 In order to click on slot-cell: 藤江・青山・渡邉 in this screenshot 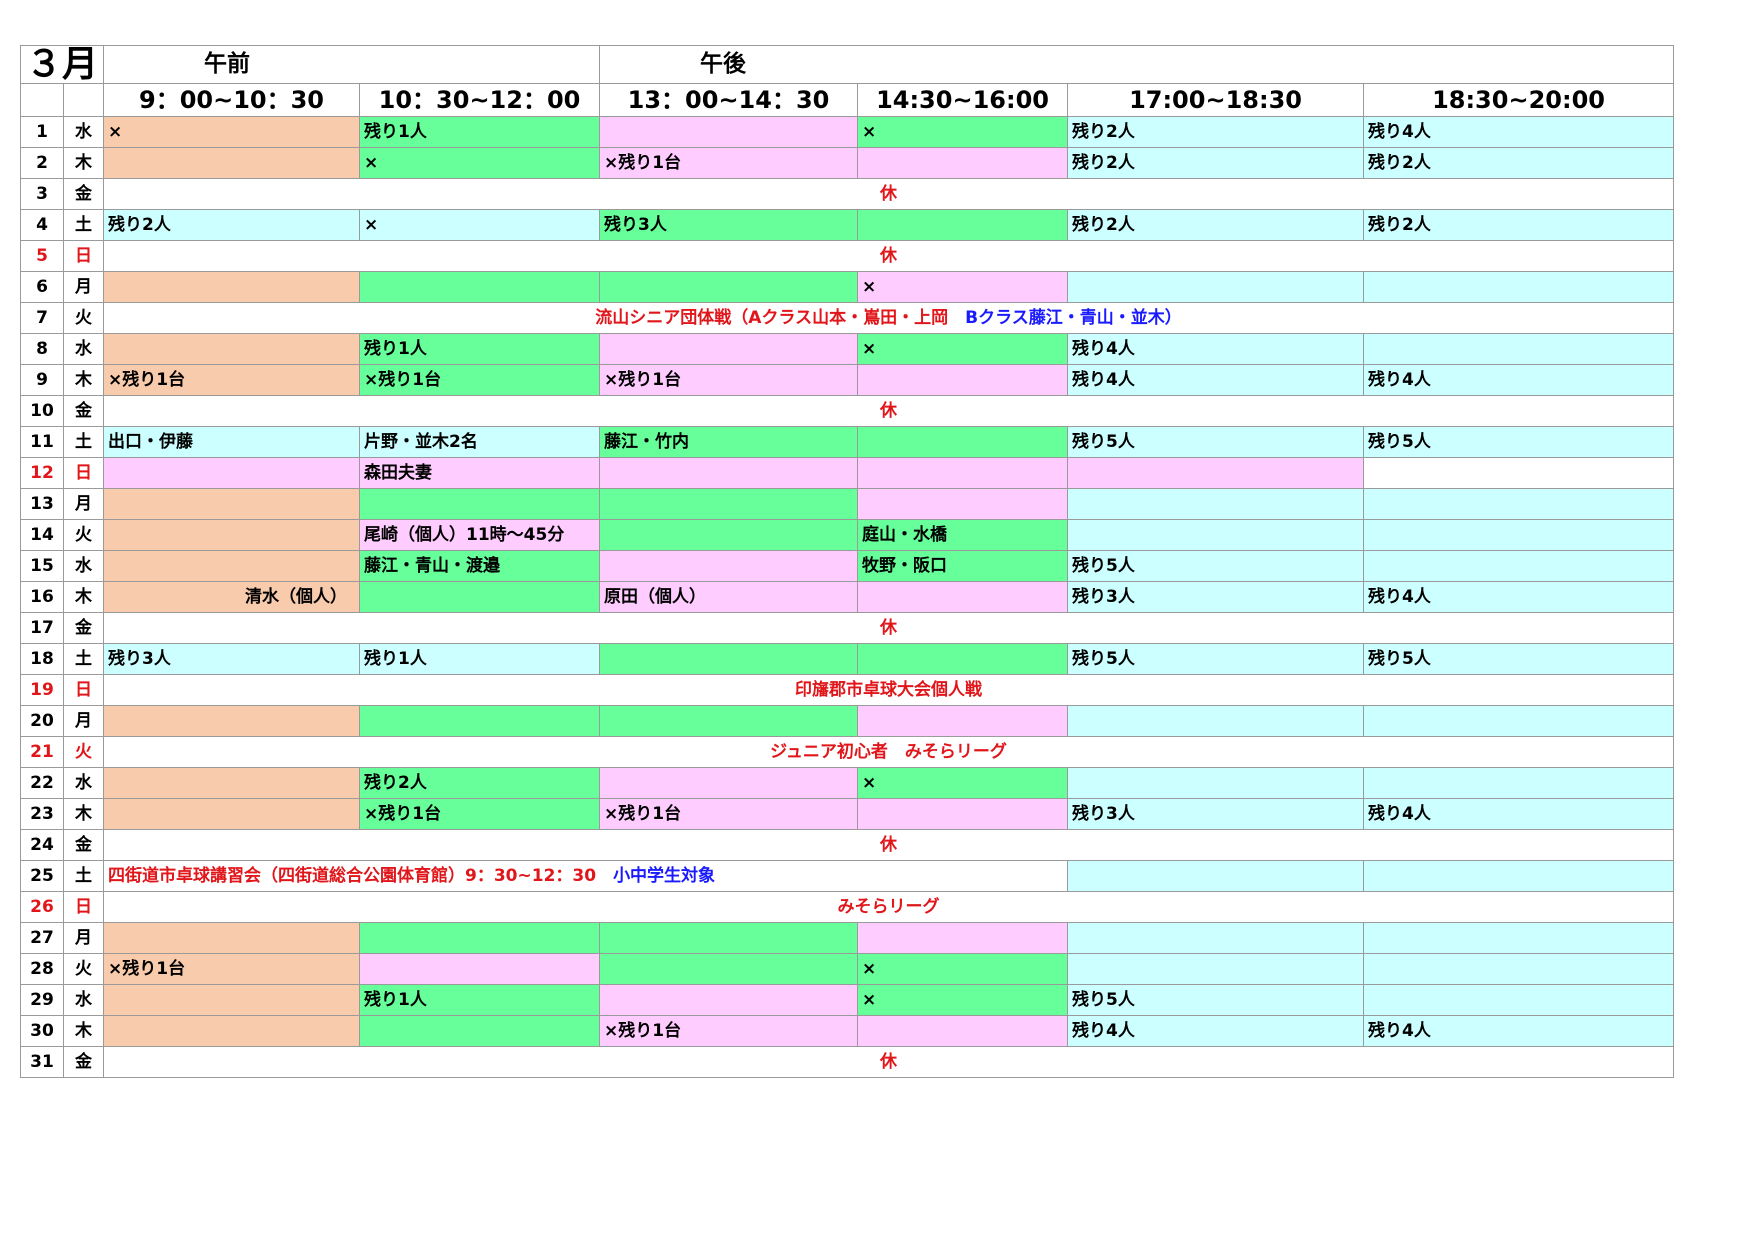, I will do `click(480, 566)`.